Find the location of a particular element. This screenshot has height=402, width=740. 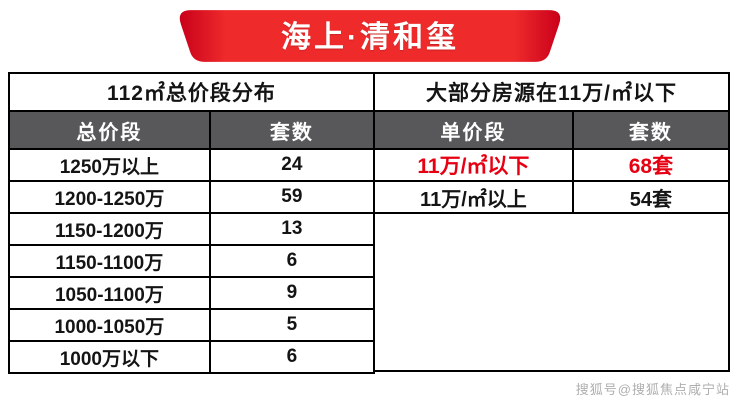

table-row: 1150-1100万 6 is located at coordinates (192, 261).